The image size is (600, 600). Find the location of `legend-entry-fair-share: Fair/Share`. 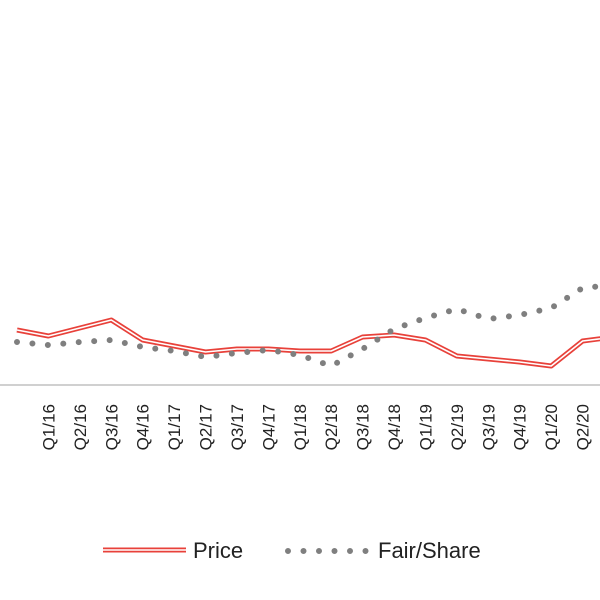

legend-entry-fair-share: Fair/Share is located at coordinates (383, 550).